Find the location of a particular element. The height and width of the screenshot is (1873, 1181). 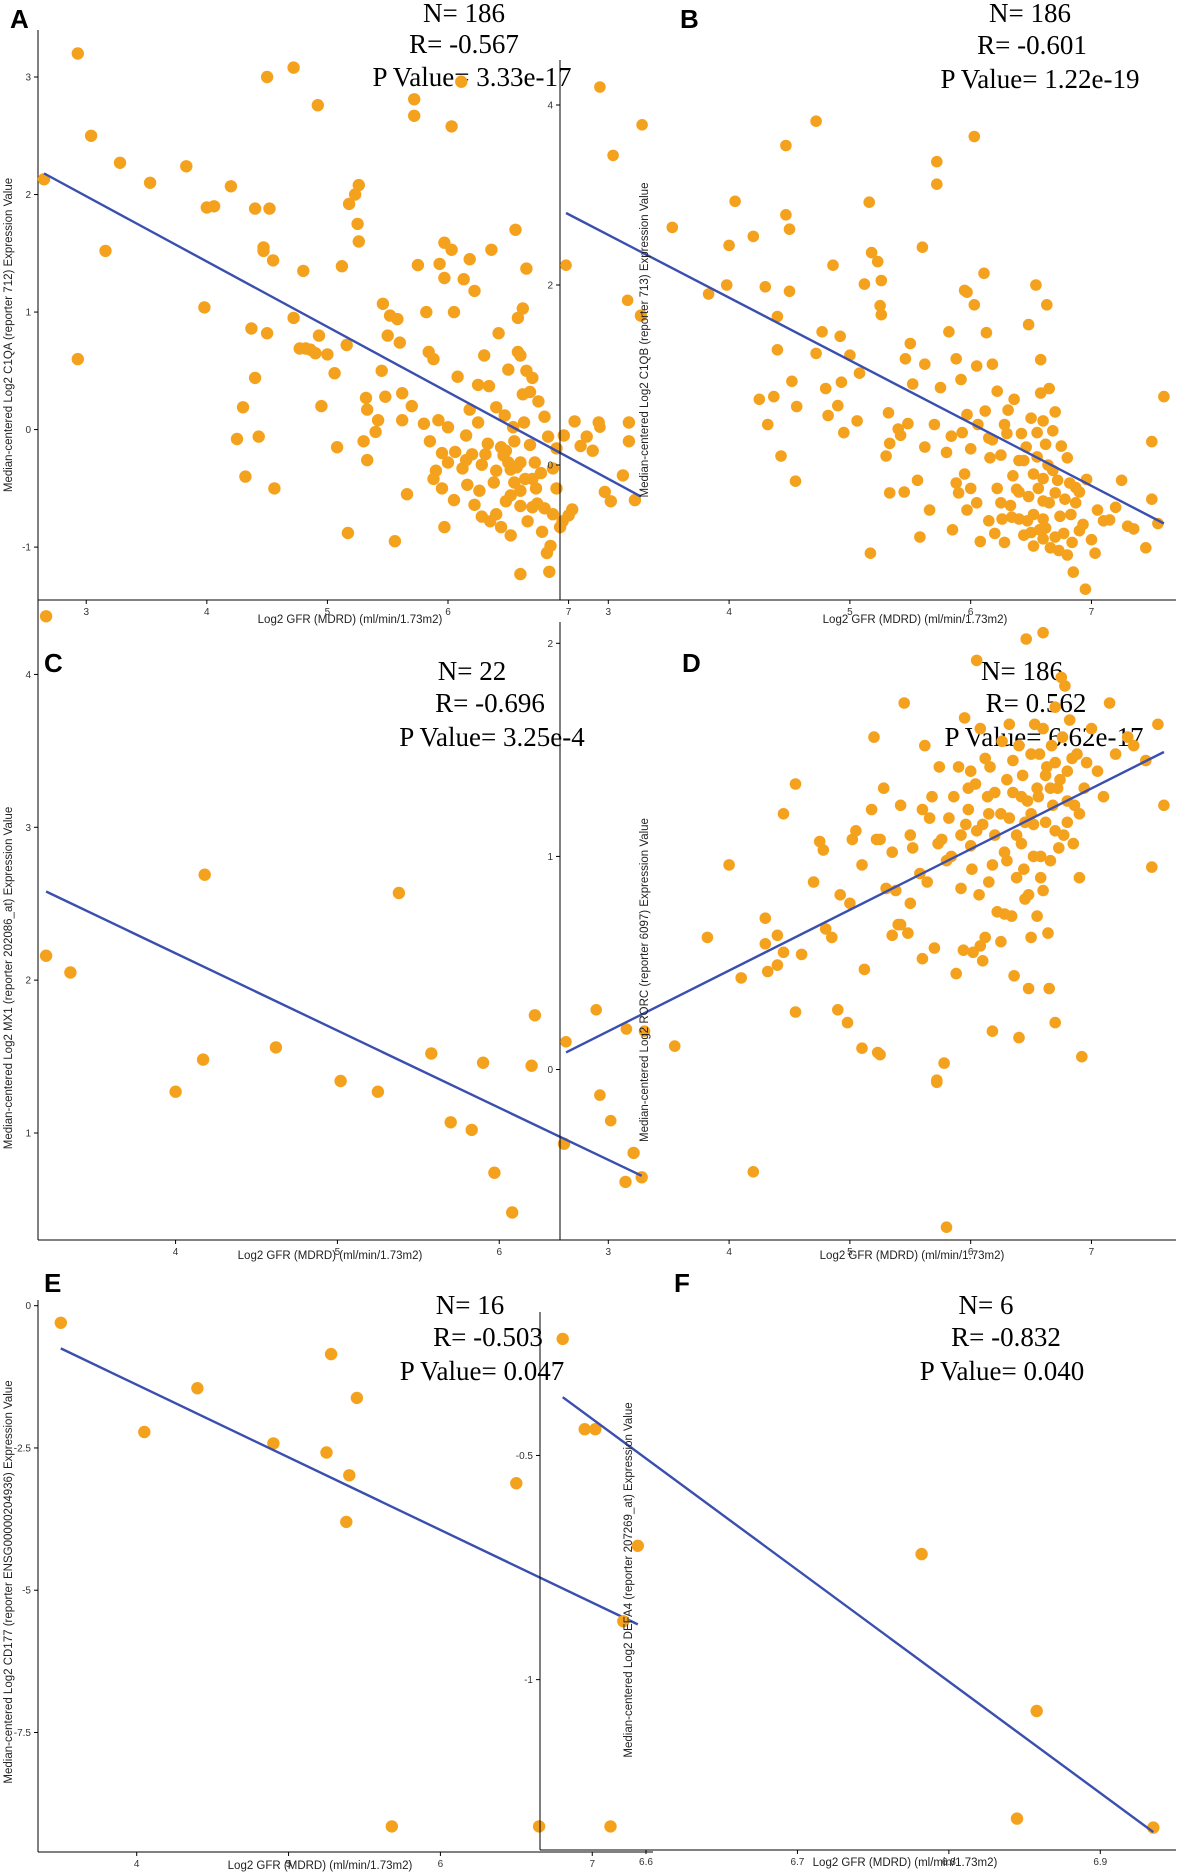

stats-block-b: N= 186 R= -0.601 P Value= 1.22e-19 is located at coordinates (1040, 47).